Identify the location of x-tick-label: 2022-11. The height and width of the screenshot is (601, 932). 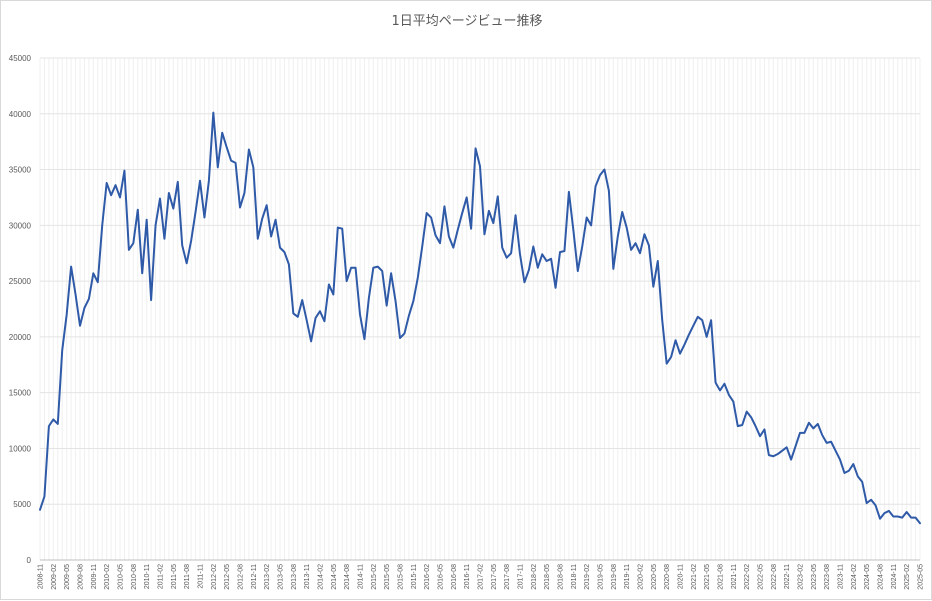
(787, 576).